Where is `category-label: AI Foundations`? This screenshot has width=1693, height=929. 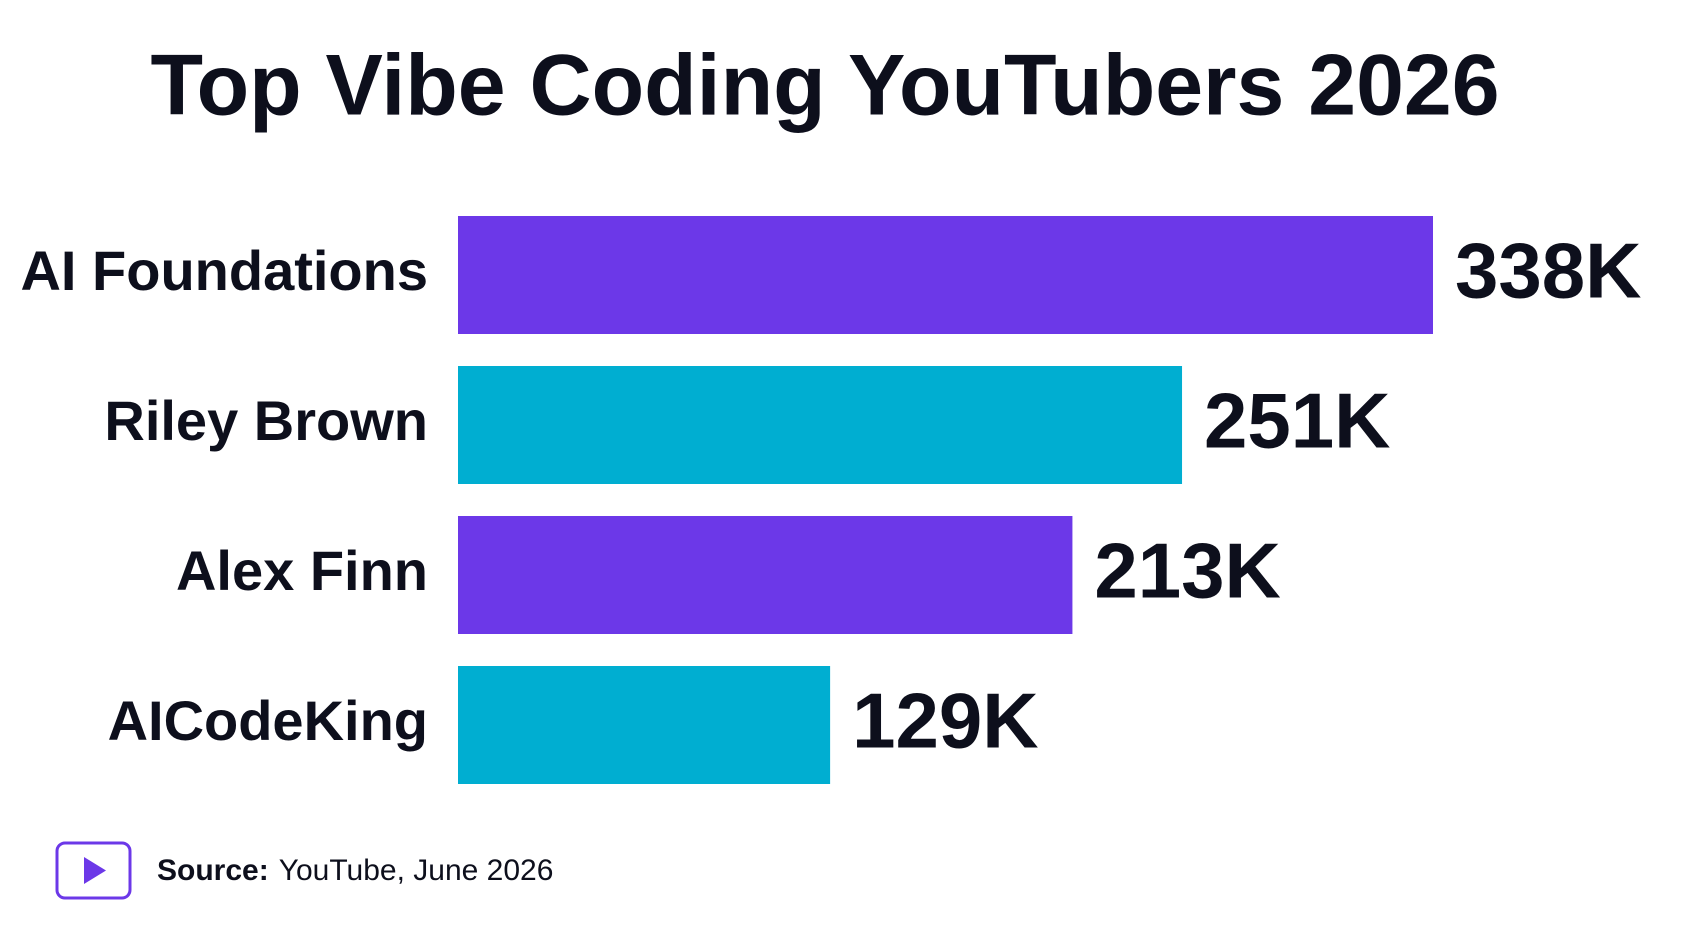
category-label: AI Foundations is located at coordinates (224, 270).